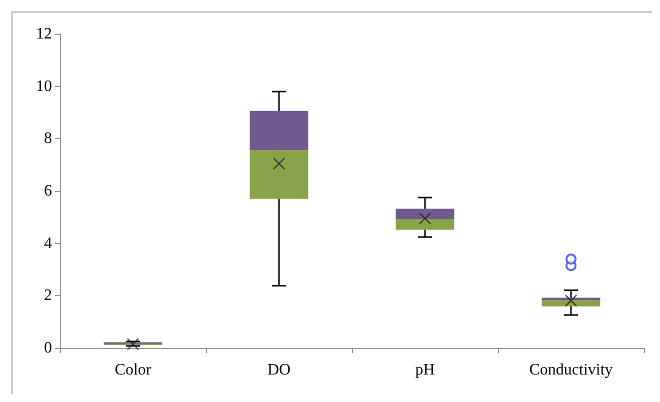  What do you see at coordinates (44, 86) in the screenshot?
I see `y-tick-label: 10` at bounding box center [44, 86].